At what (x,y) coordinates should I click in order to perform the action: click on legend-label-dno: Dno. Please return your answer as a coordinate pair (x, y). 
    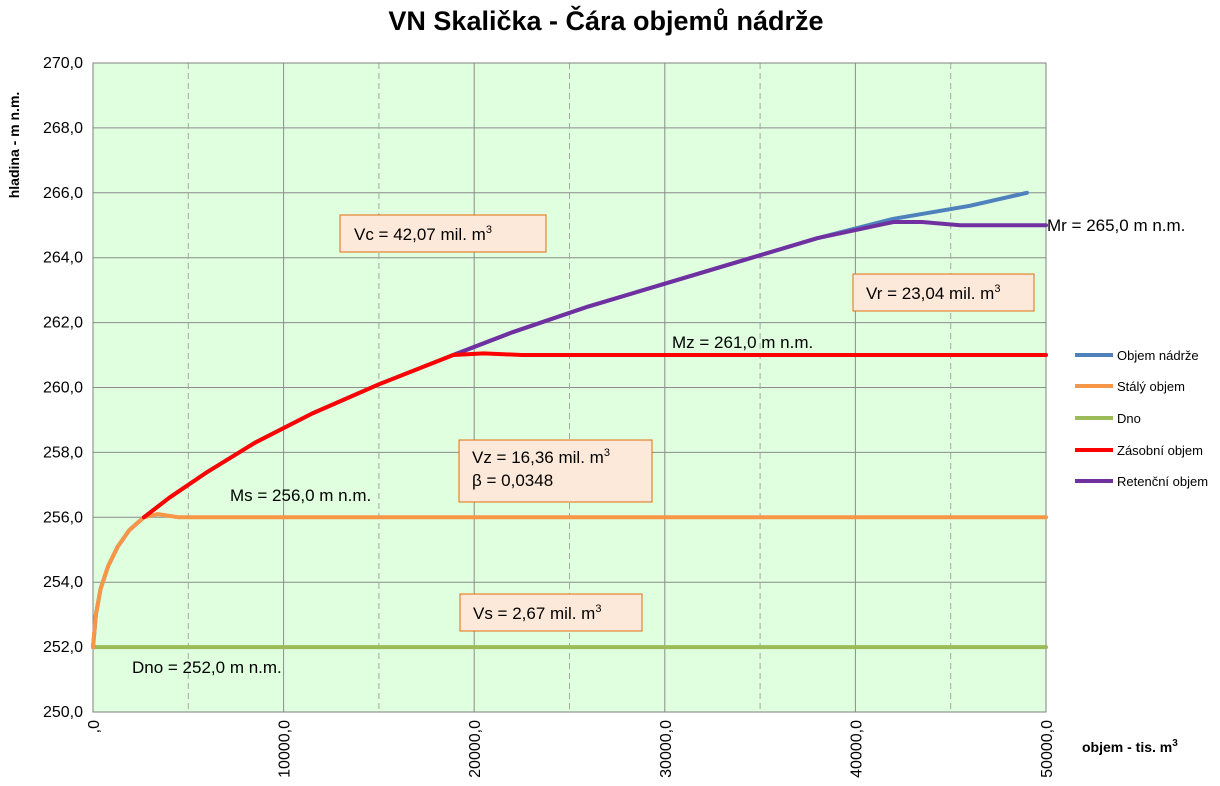
    Looking at the image, I should click on (1129, 418).